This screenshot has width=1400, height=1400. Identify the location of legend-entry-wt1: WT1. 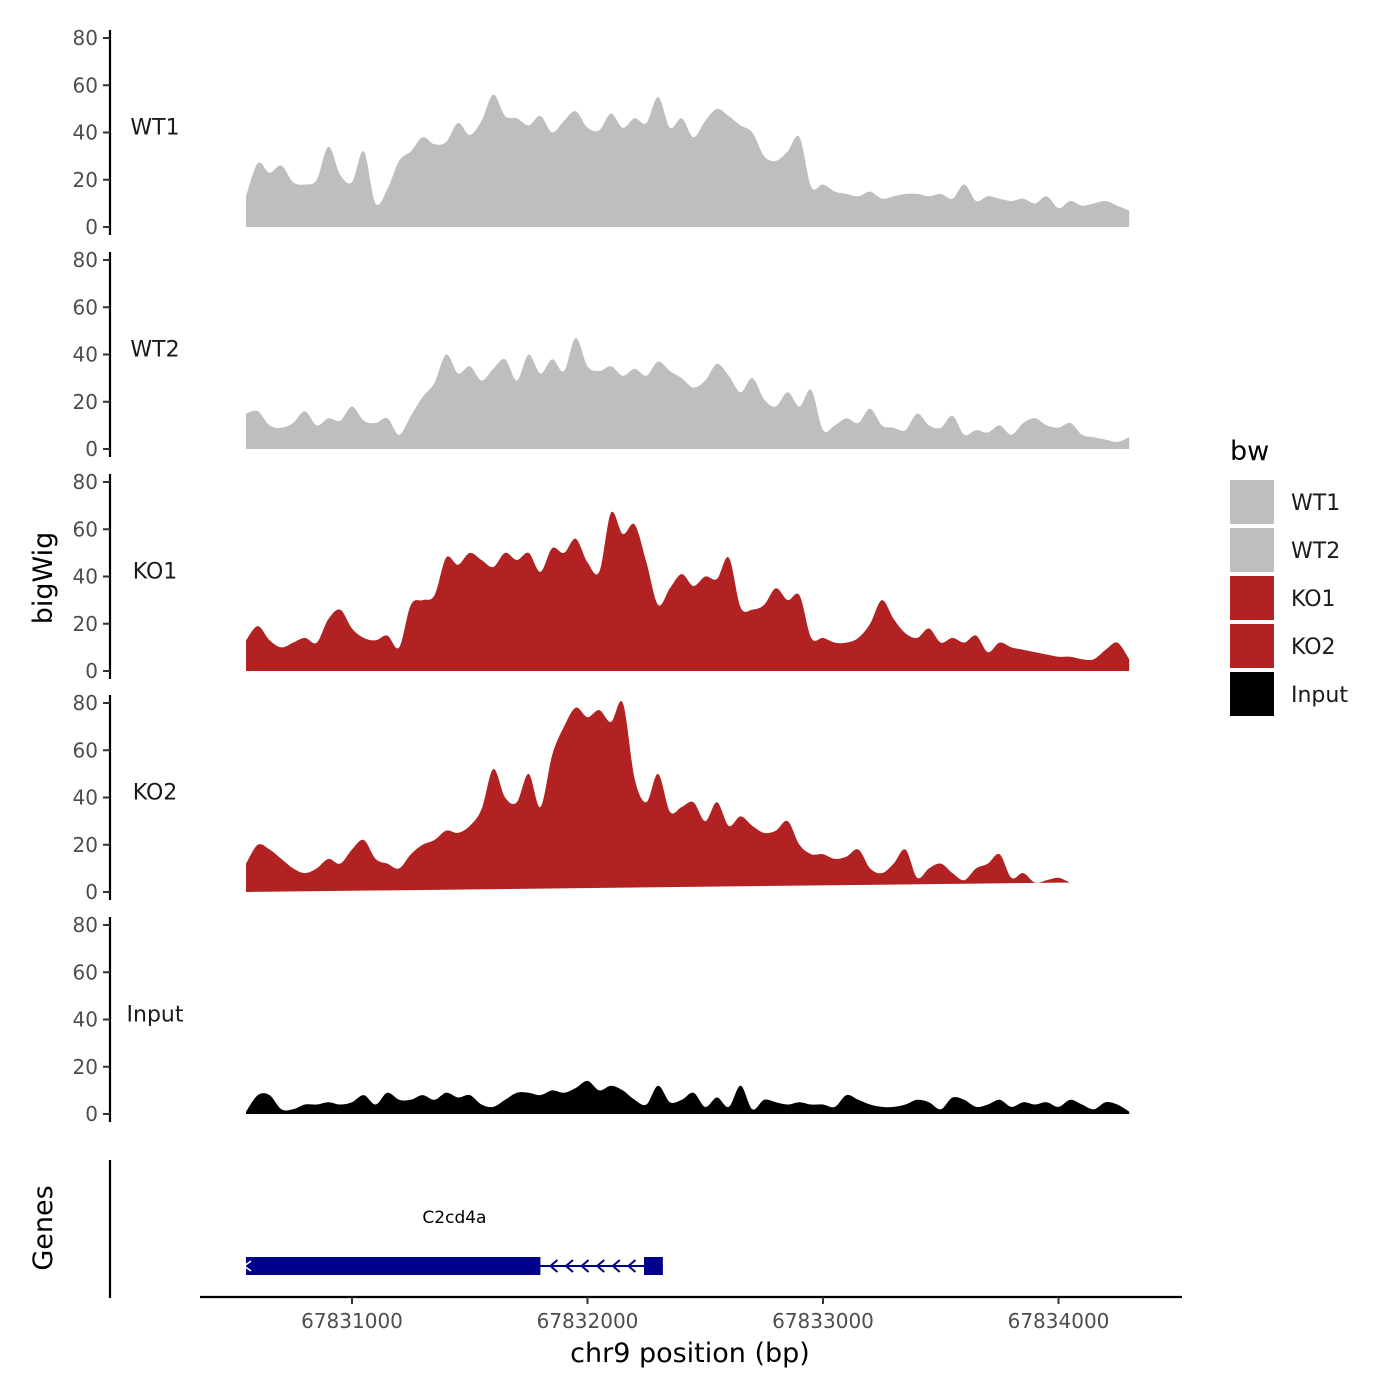
(1285, 502).